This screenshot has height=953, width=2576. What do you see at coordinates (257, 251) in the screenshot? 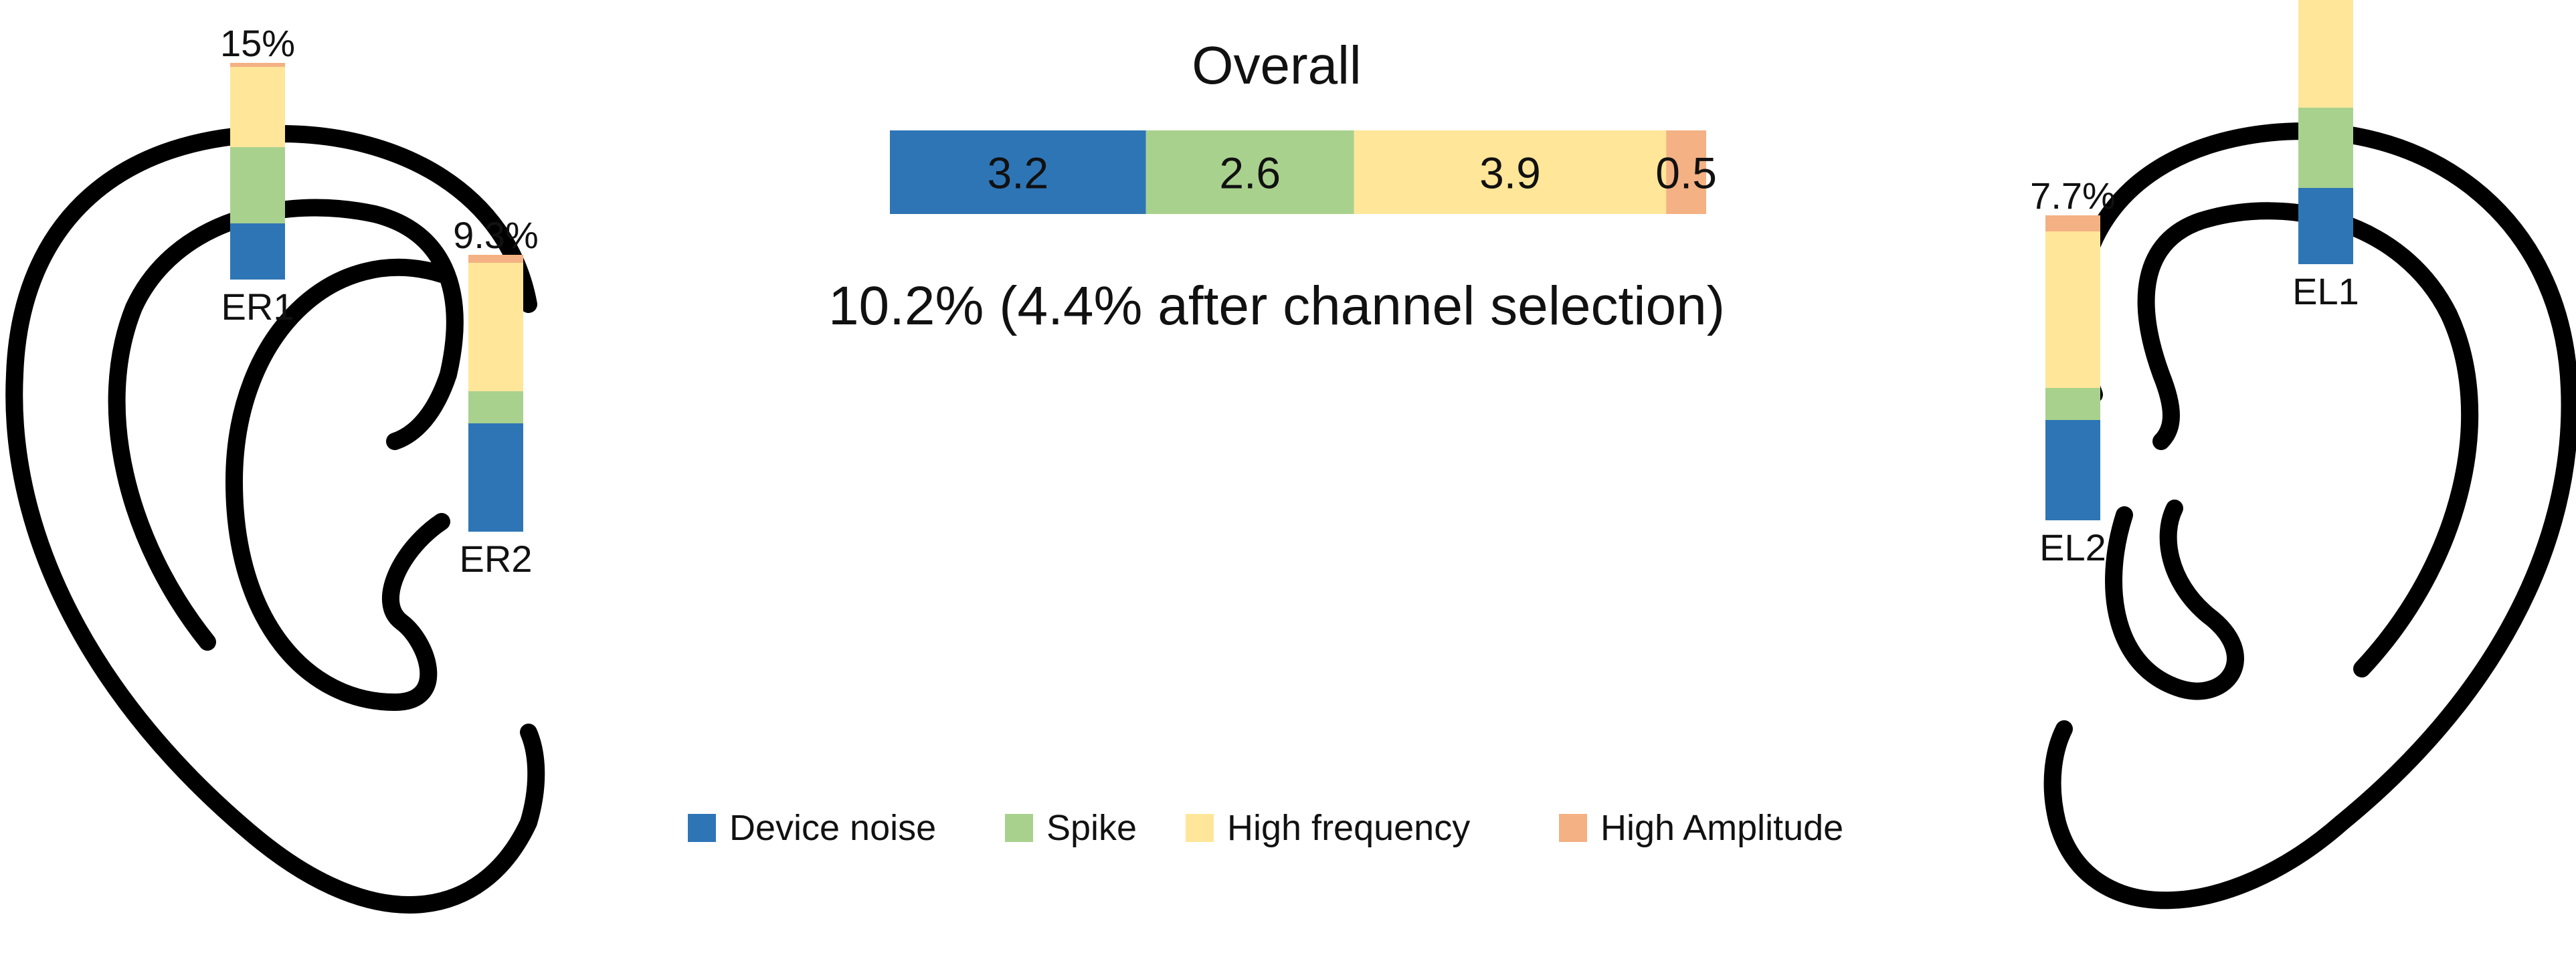
I see `channel-er1-segment-device-noise` at bounding box center [257, 251].